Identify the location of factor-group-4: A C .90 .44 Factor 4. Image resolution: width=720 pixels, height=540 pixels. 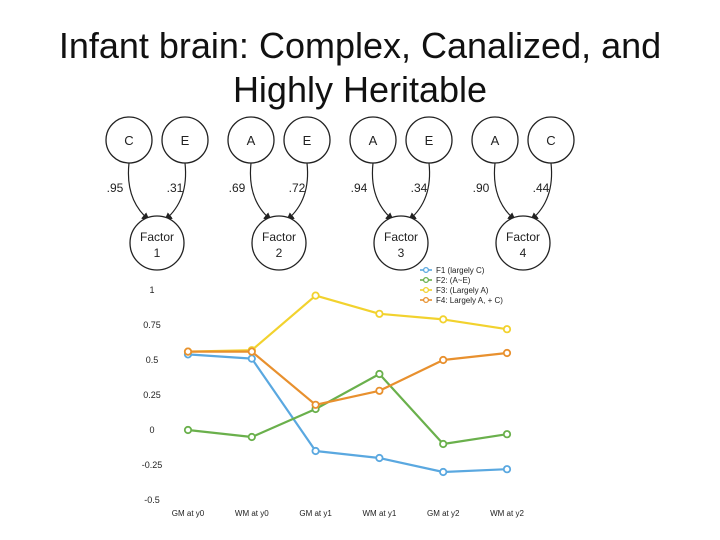
(523, 193).